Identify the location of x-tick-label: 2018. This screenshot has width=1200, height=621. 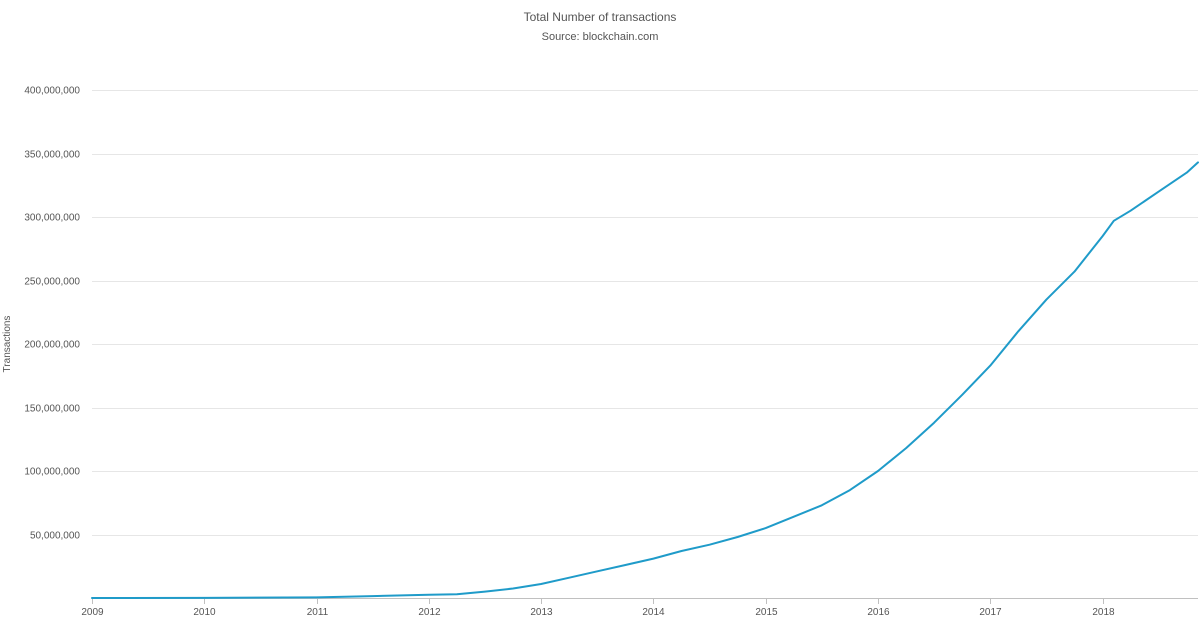
(1103, 612).